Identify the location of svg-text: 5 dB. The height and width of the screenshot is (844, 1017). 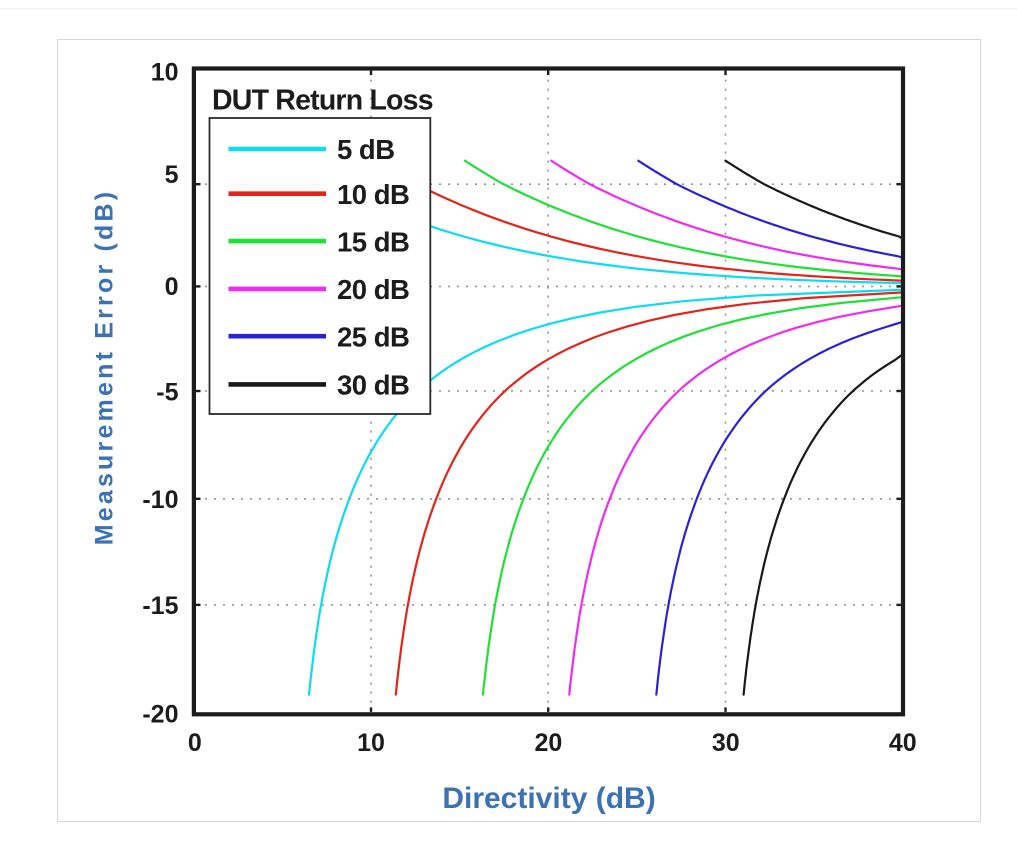
(366, 149).